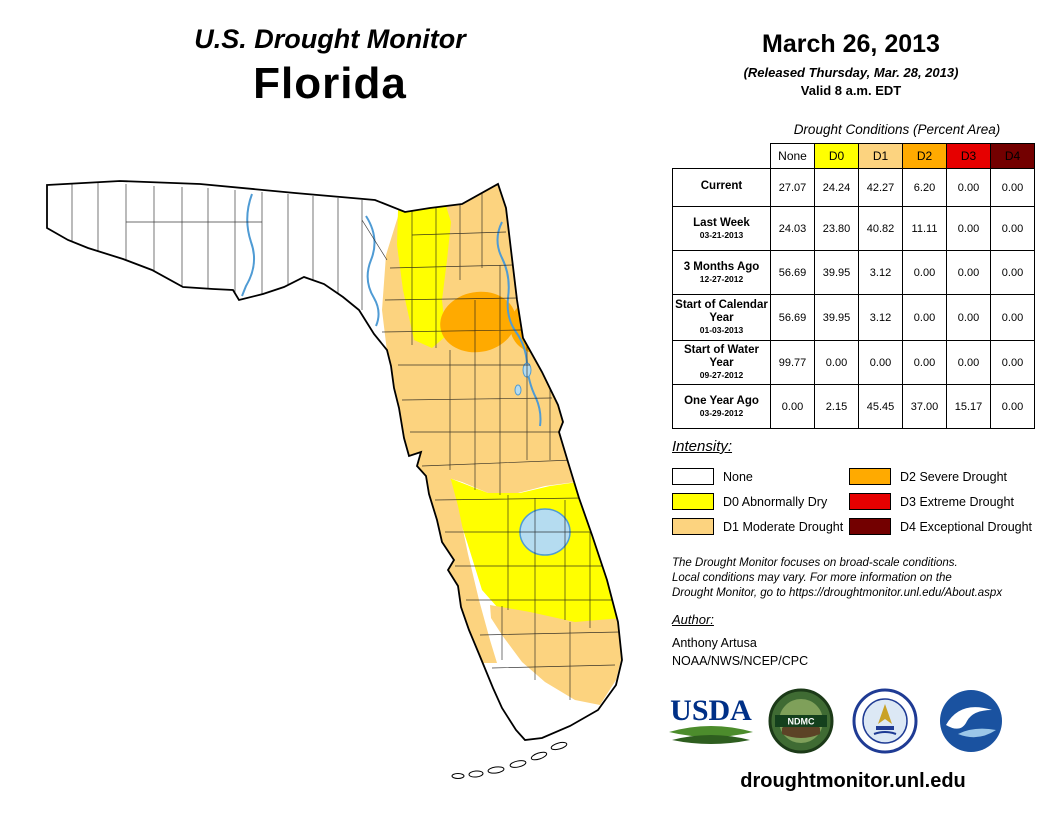  I want to click on legend-label: D1 Moderate Drought, so click(783, 526).